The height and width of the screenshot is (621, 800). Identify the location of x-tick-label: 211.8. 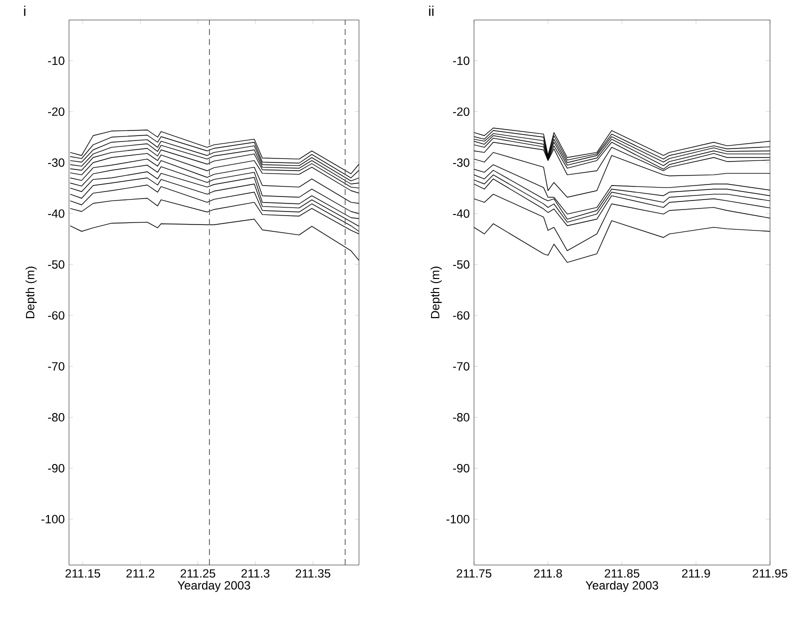
(548, 573).